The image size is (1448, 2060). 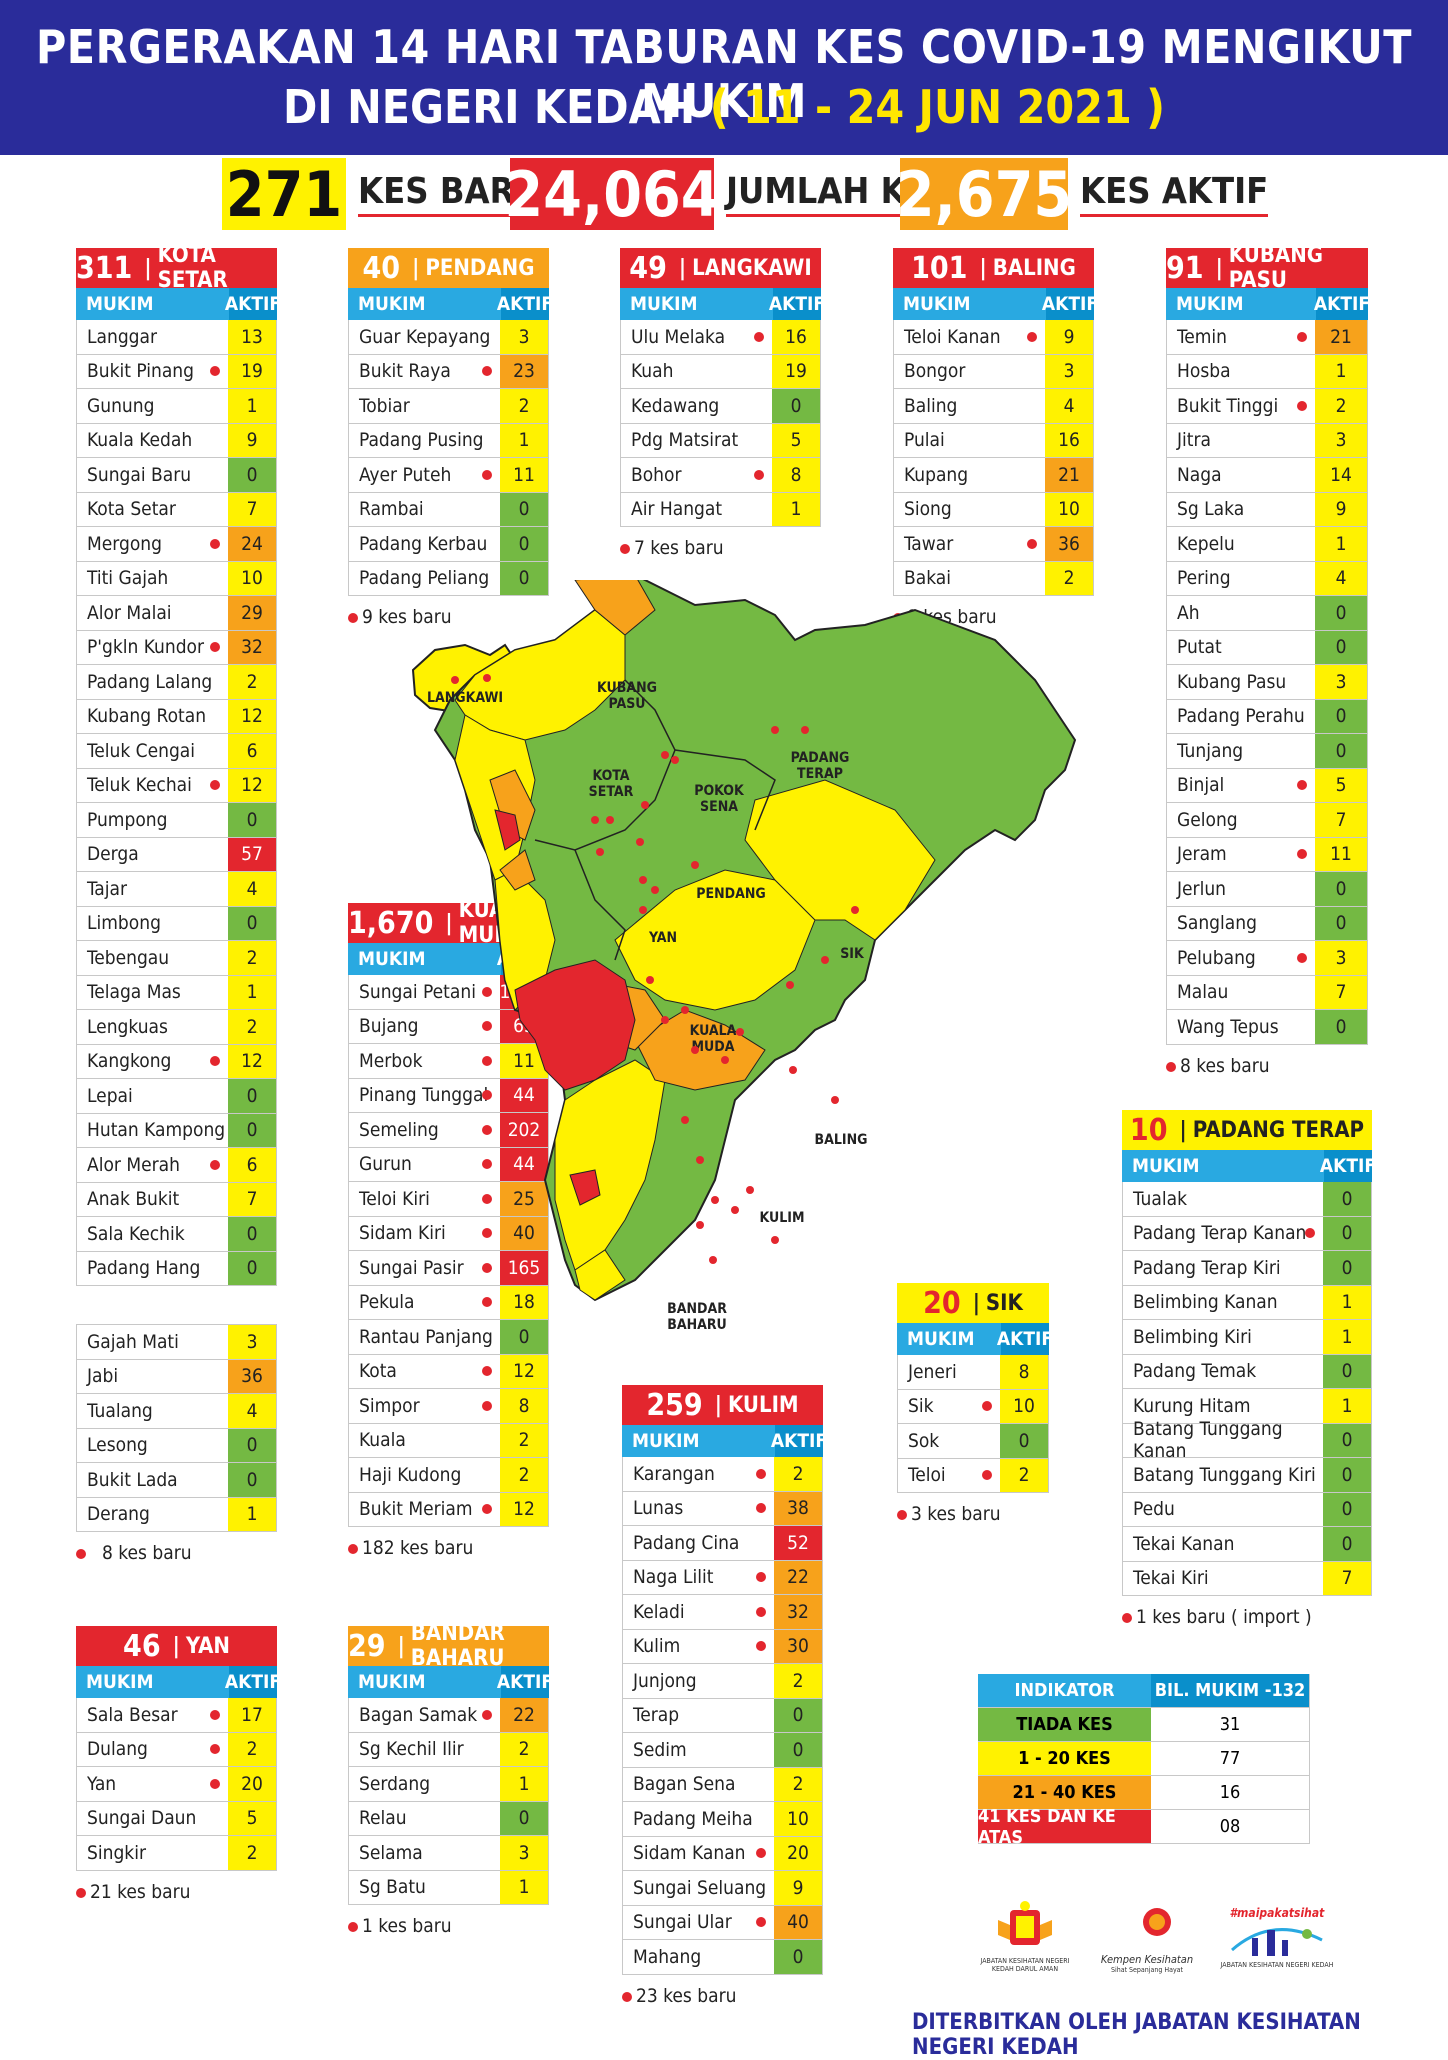 I want to click on table-row: Bagan Sena 2, so click(x=722, y=1784).